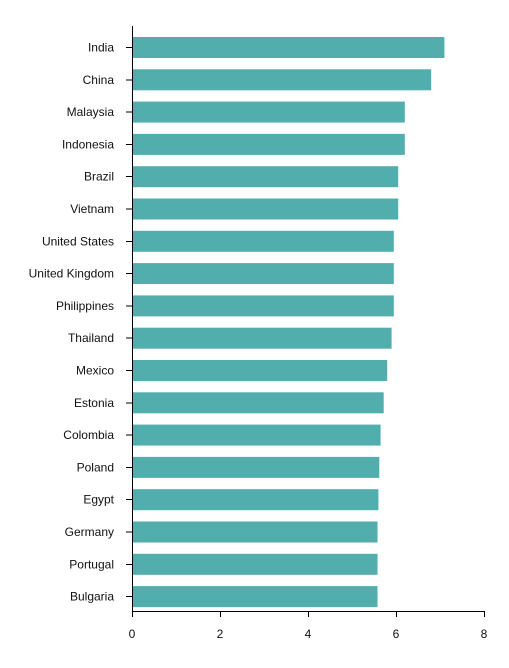 The height and width of the screenshot is (668, 509). I want to click on category-label: Germany, so click(89, 532).